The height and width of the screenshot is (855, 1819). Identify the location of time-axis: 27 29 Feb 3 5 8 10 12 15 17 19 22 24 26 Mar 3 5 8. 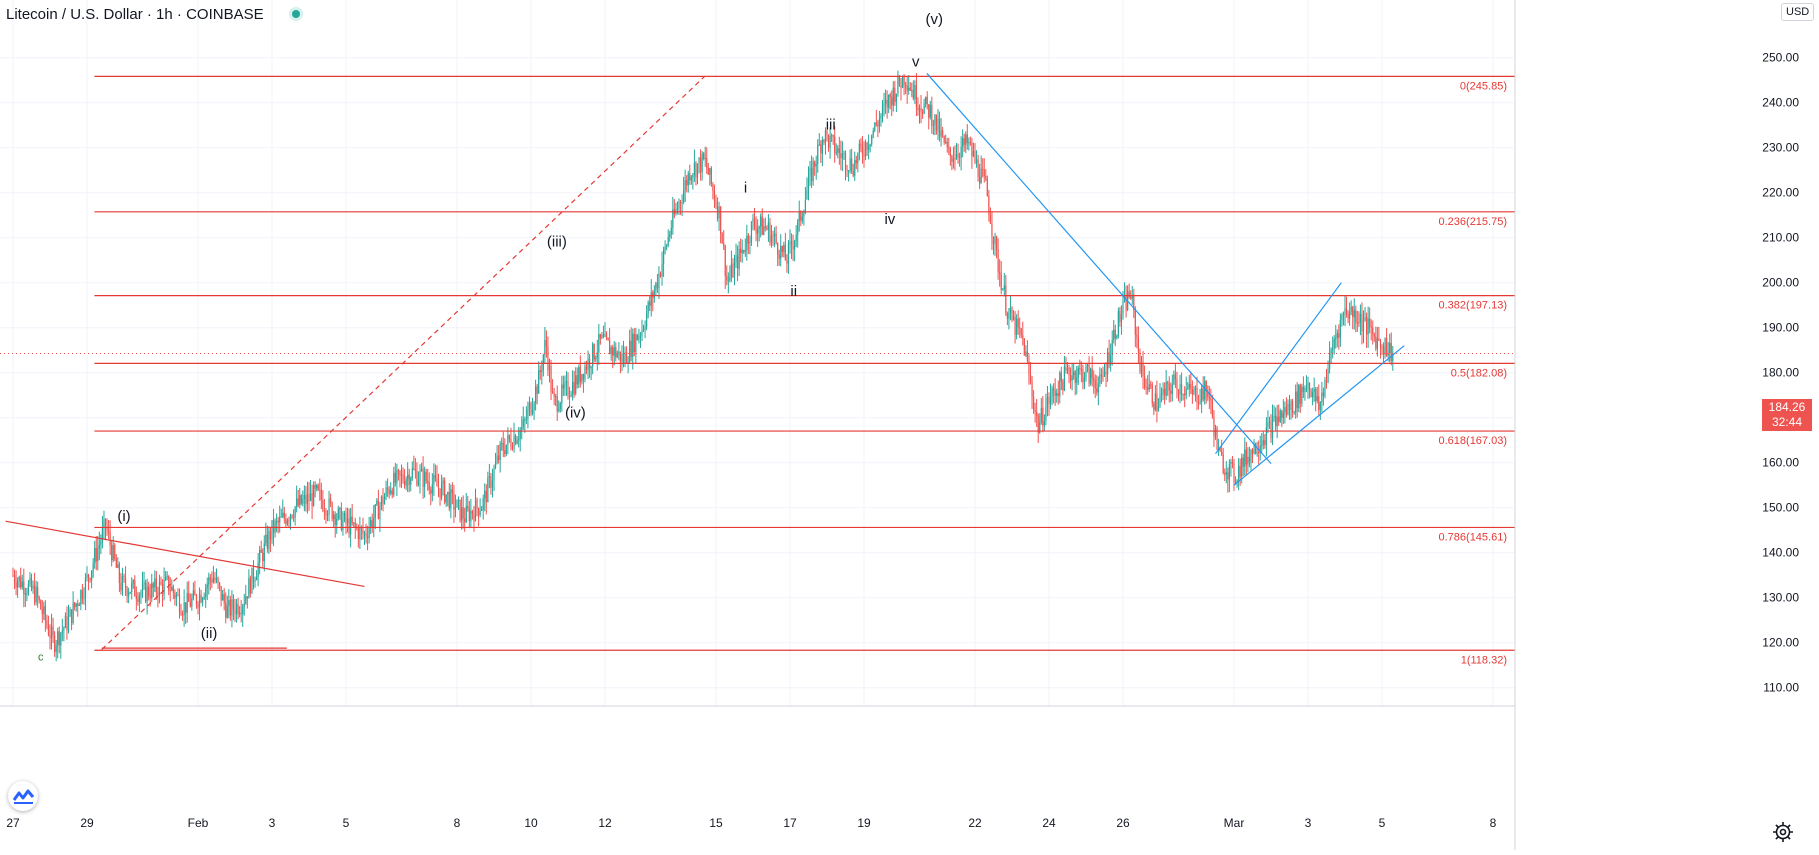
(757, 767).